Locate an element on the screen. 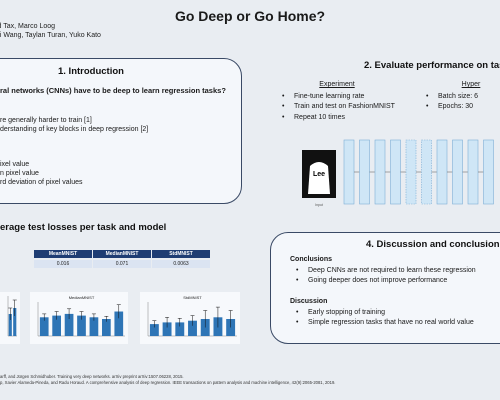 The image size is (500, 400). intro-heading: 1. Introduction is located at coordinates (91, 71).